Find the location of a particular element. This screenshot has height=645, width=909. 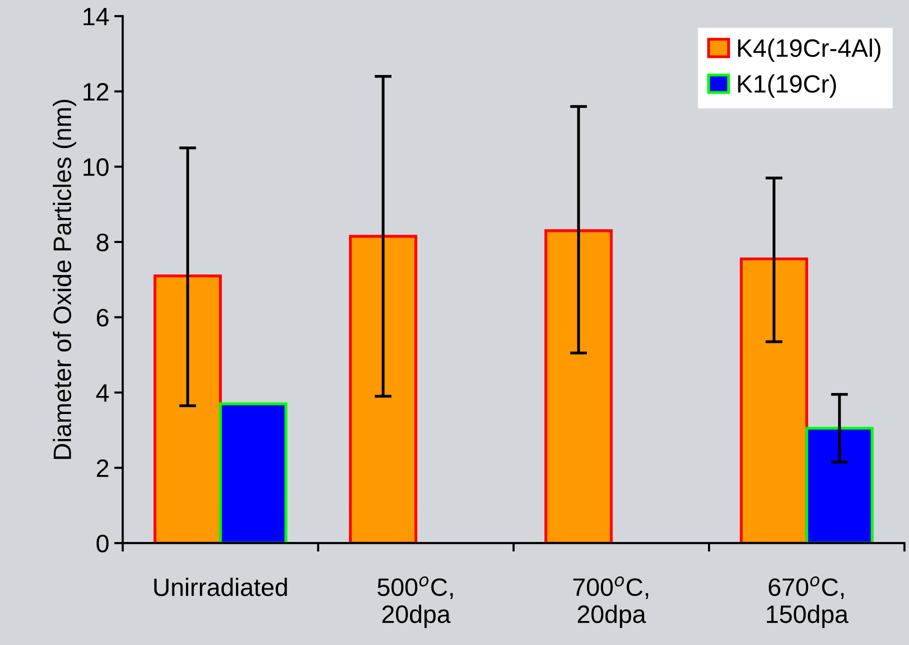

y-tick-label: 12 is located at coordinates (96, 91).